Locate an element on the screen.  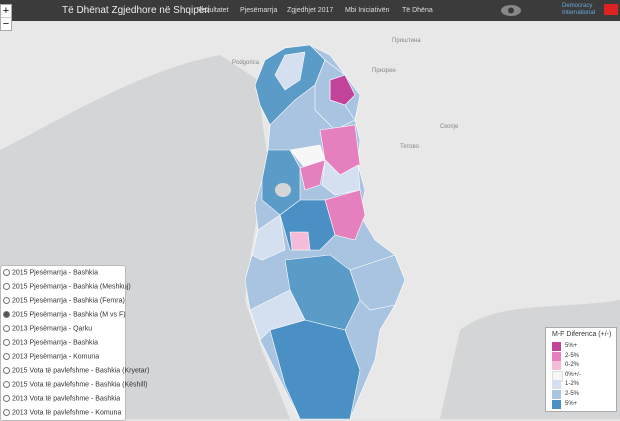
layer-label: 2013 Pjesëmarrja - Qarku is located at coordinates (52, 329).